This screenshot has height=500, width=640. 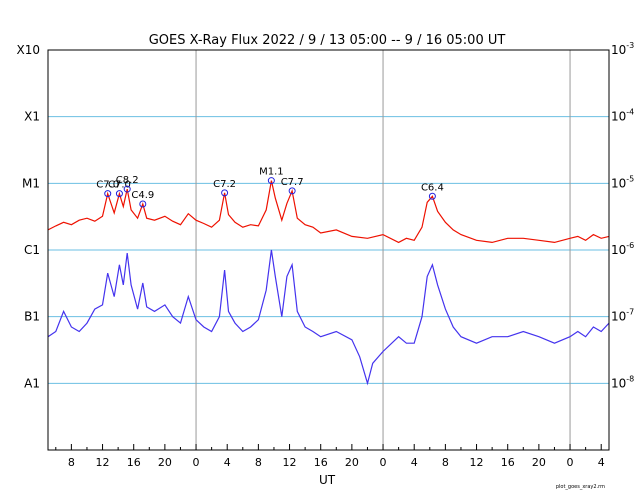 What do you see at coordinates (580, 487) in the screenshot?
I see `footer-credit: plot_goes_xray2.rm` at bounding box center [580, 487].